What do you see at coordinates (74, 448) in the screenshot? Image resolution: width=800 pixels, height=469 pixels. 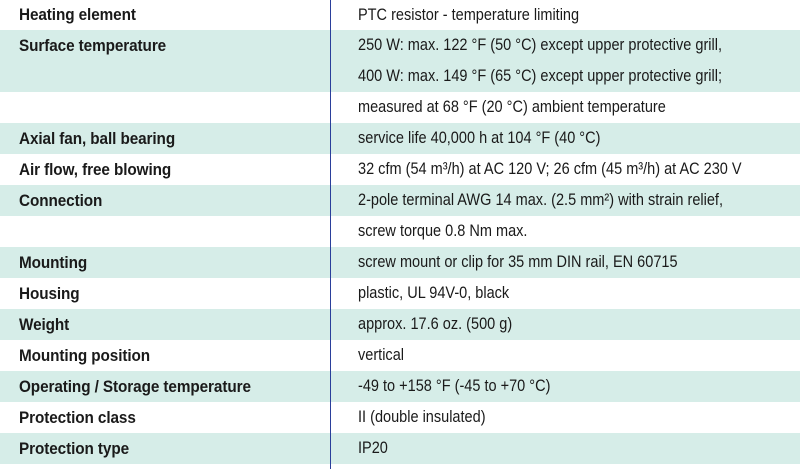 I see `spec-label: Protection type` at bounding box center [74, 448].